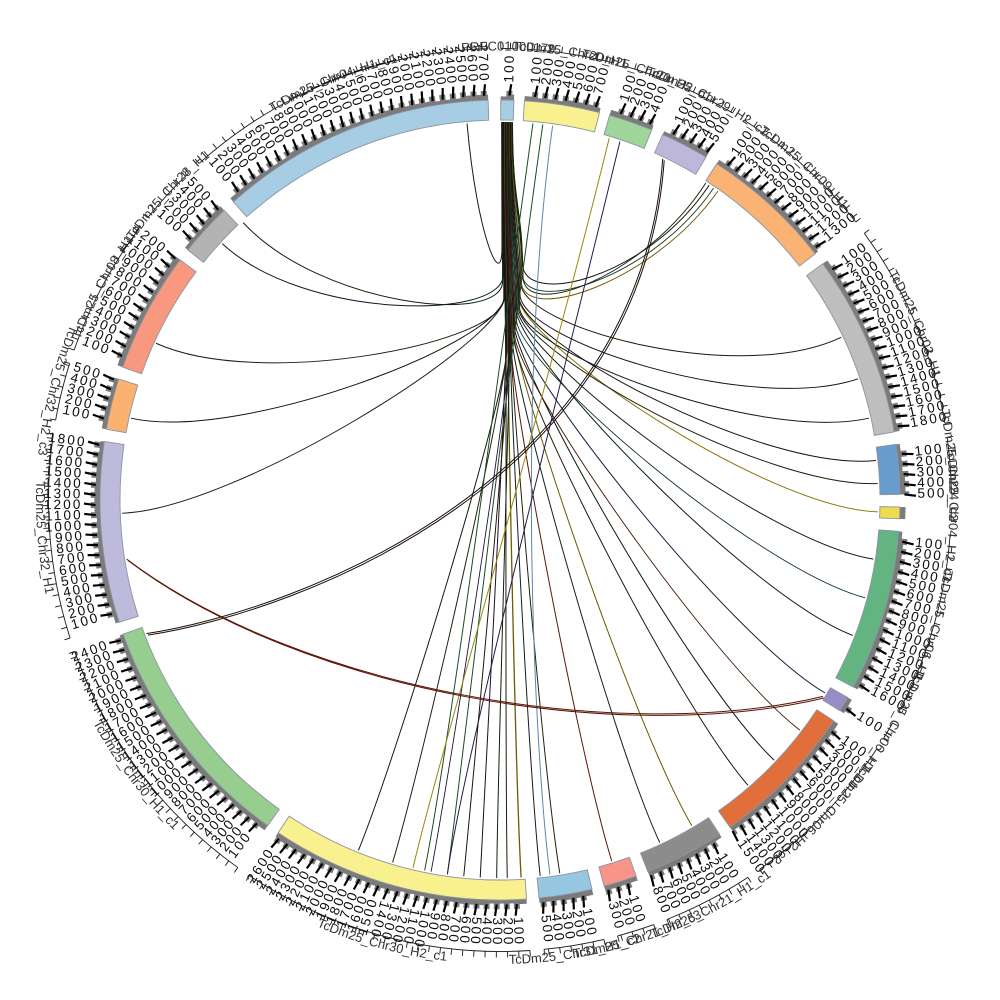 This screenshot has width=1000, height=1000. Describe the element at coordinates (461, 65) in the screenshot. I see `svg-text: 2500` at that location.